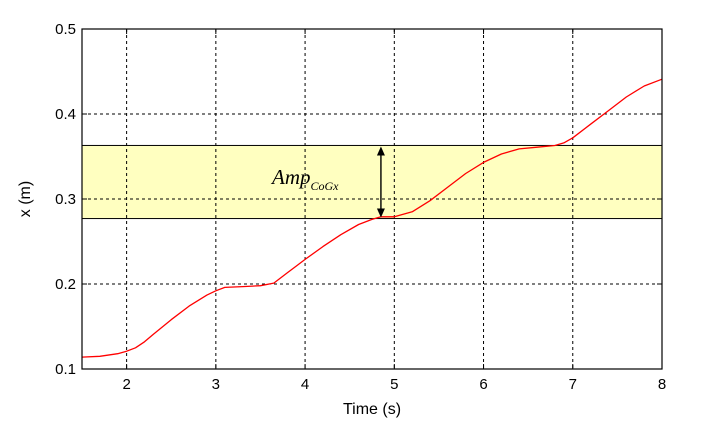 Image resolution: width=703 pixels, height=424 pixels. What do you see at coordinates (25, 199) in the screenshot?
I see `y-axis-label: x (m)` at bounding box center [25, 199].